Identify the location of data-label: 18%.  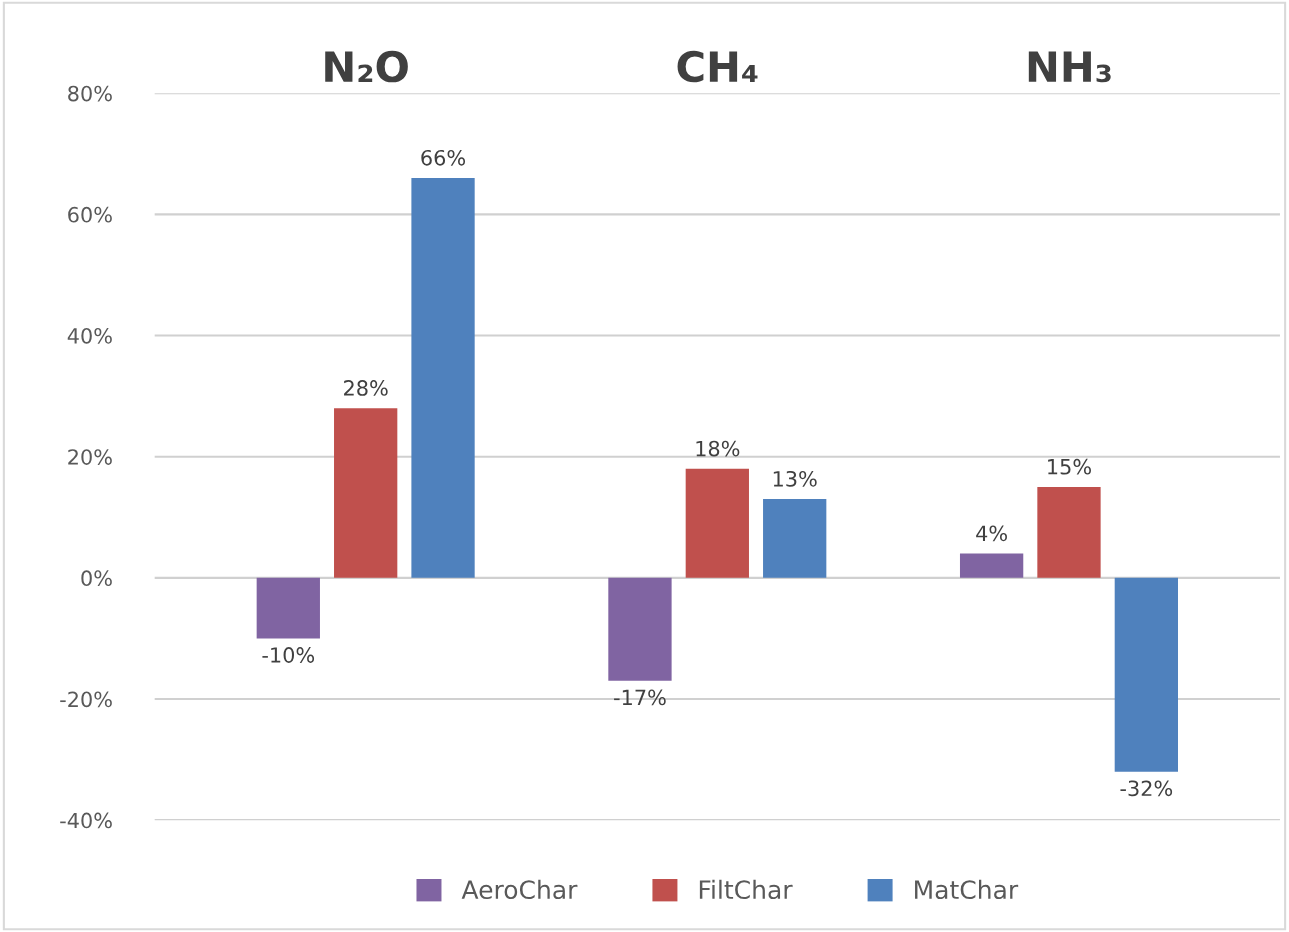
(718, 448).